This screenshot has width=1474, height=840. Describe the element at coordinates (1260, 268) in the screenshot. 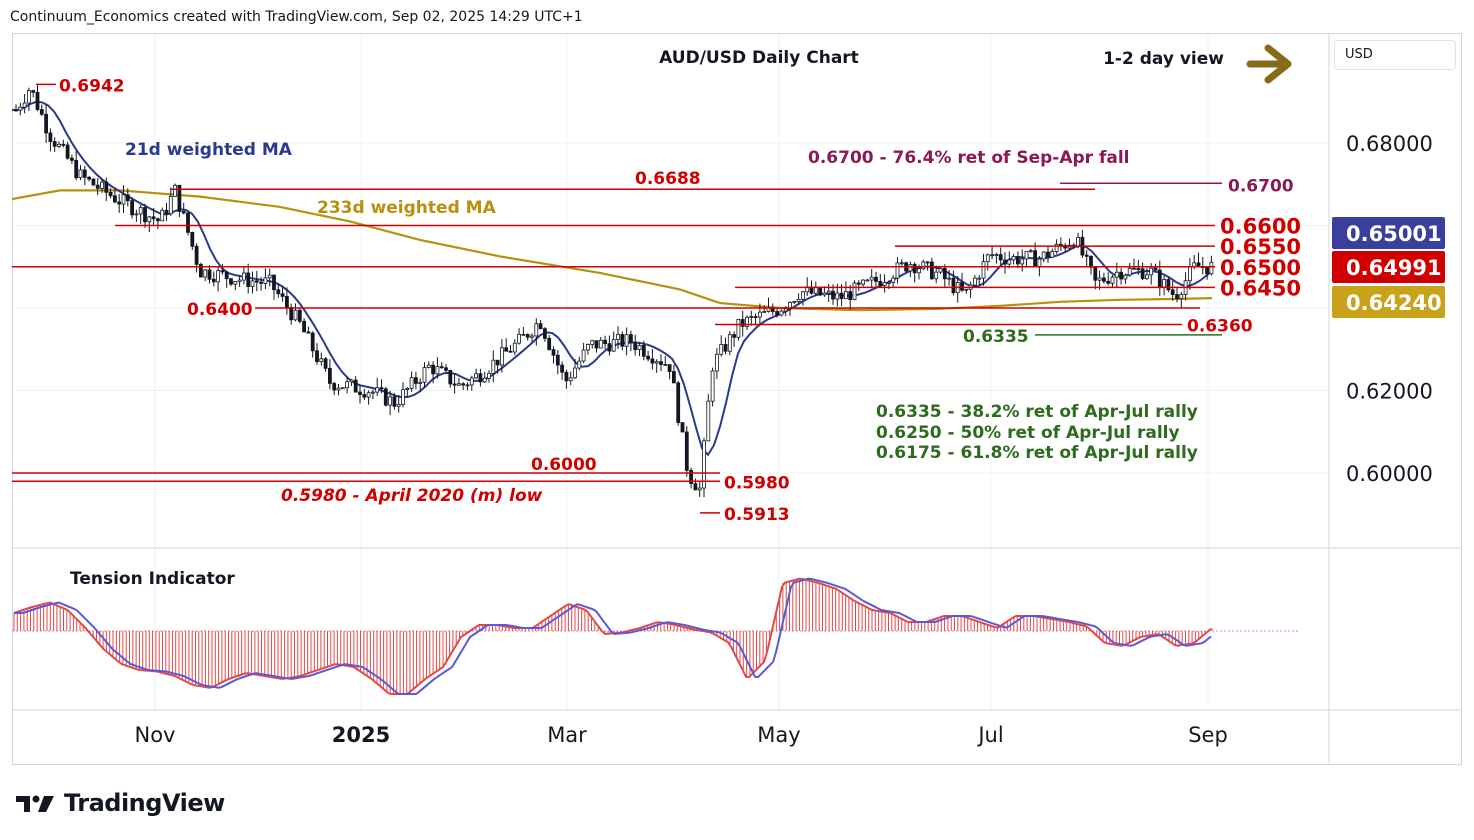

I see `level-label-0.6500: 0.6500` at that location.